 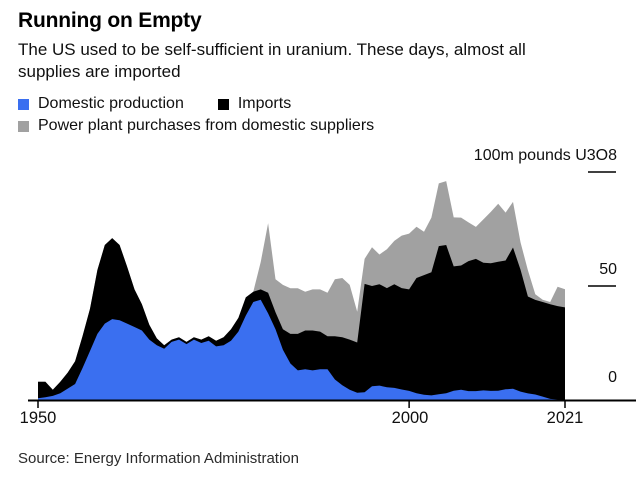 What do you see at coordinates (545, 155) in the screenshot?
I see `y-axis-unit-label: 100m pounds U3O8` at bounding box center [545, 155].